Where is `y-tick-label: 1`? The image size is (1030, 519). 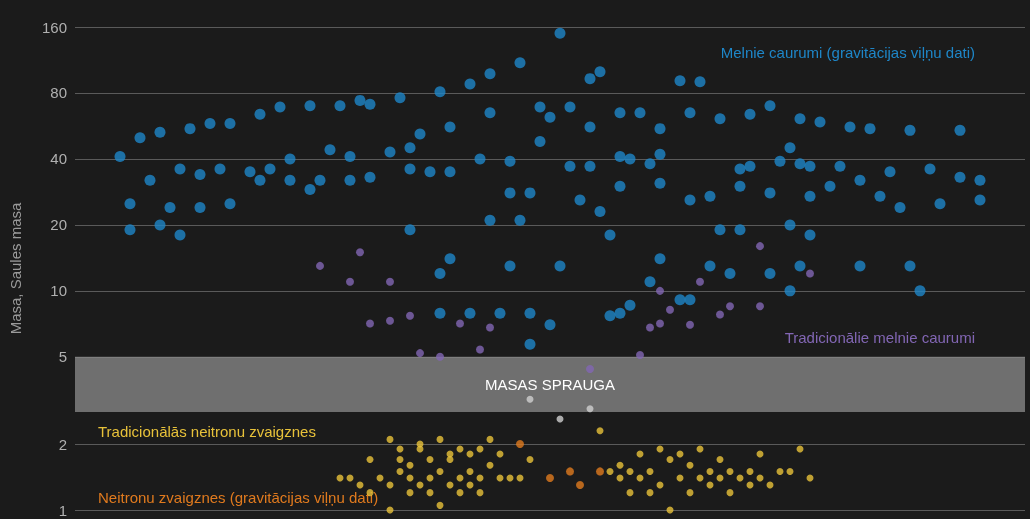 y-tick-label: 1 is located at coordinates (62, 510).